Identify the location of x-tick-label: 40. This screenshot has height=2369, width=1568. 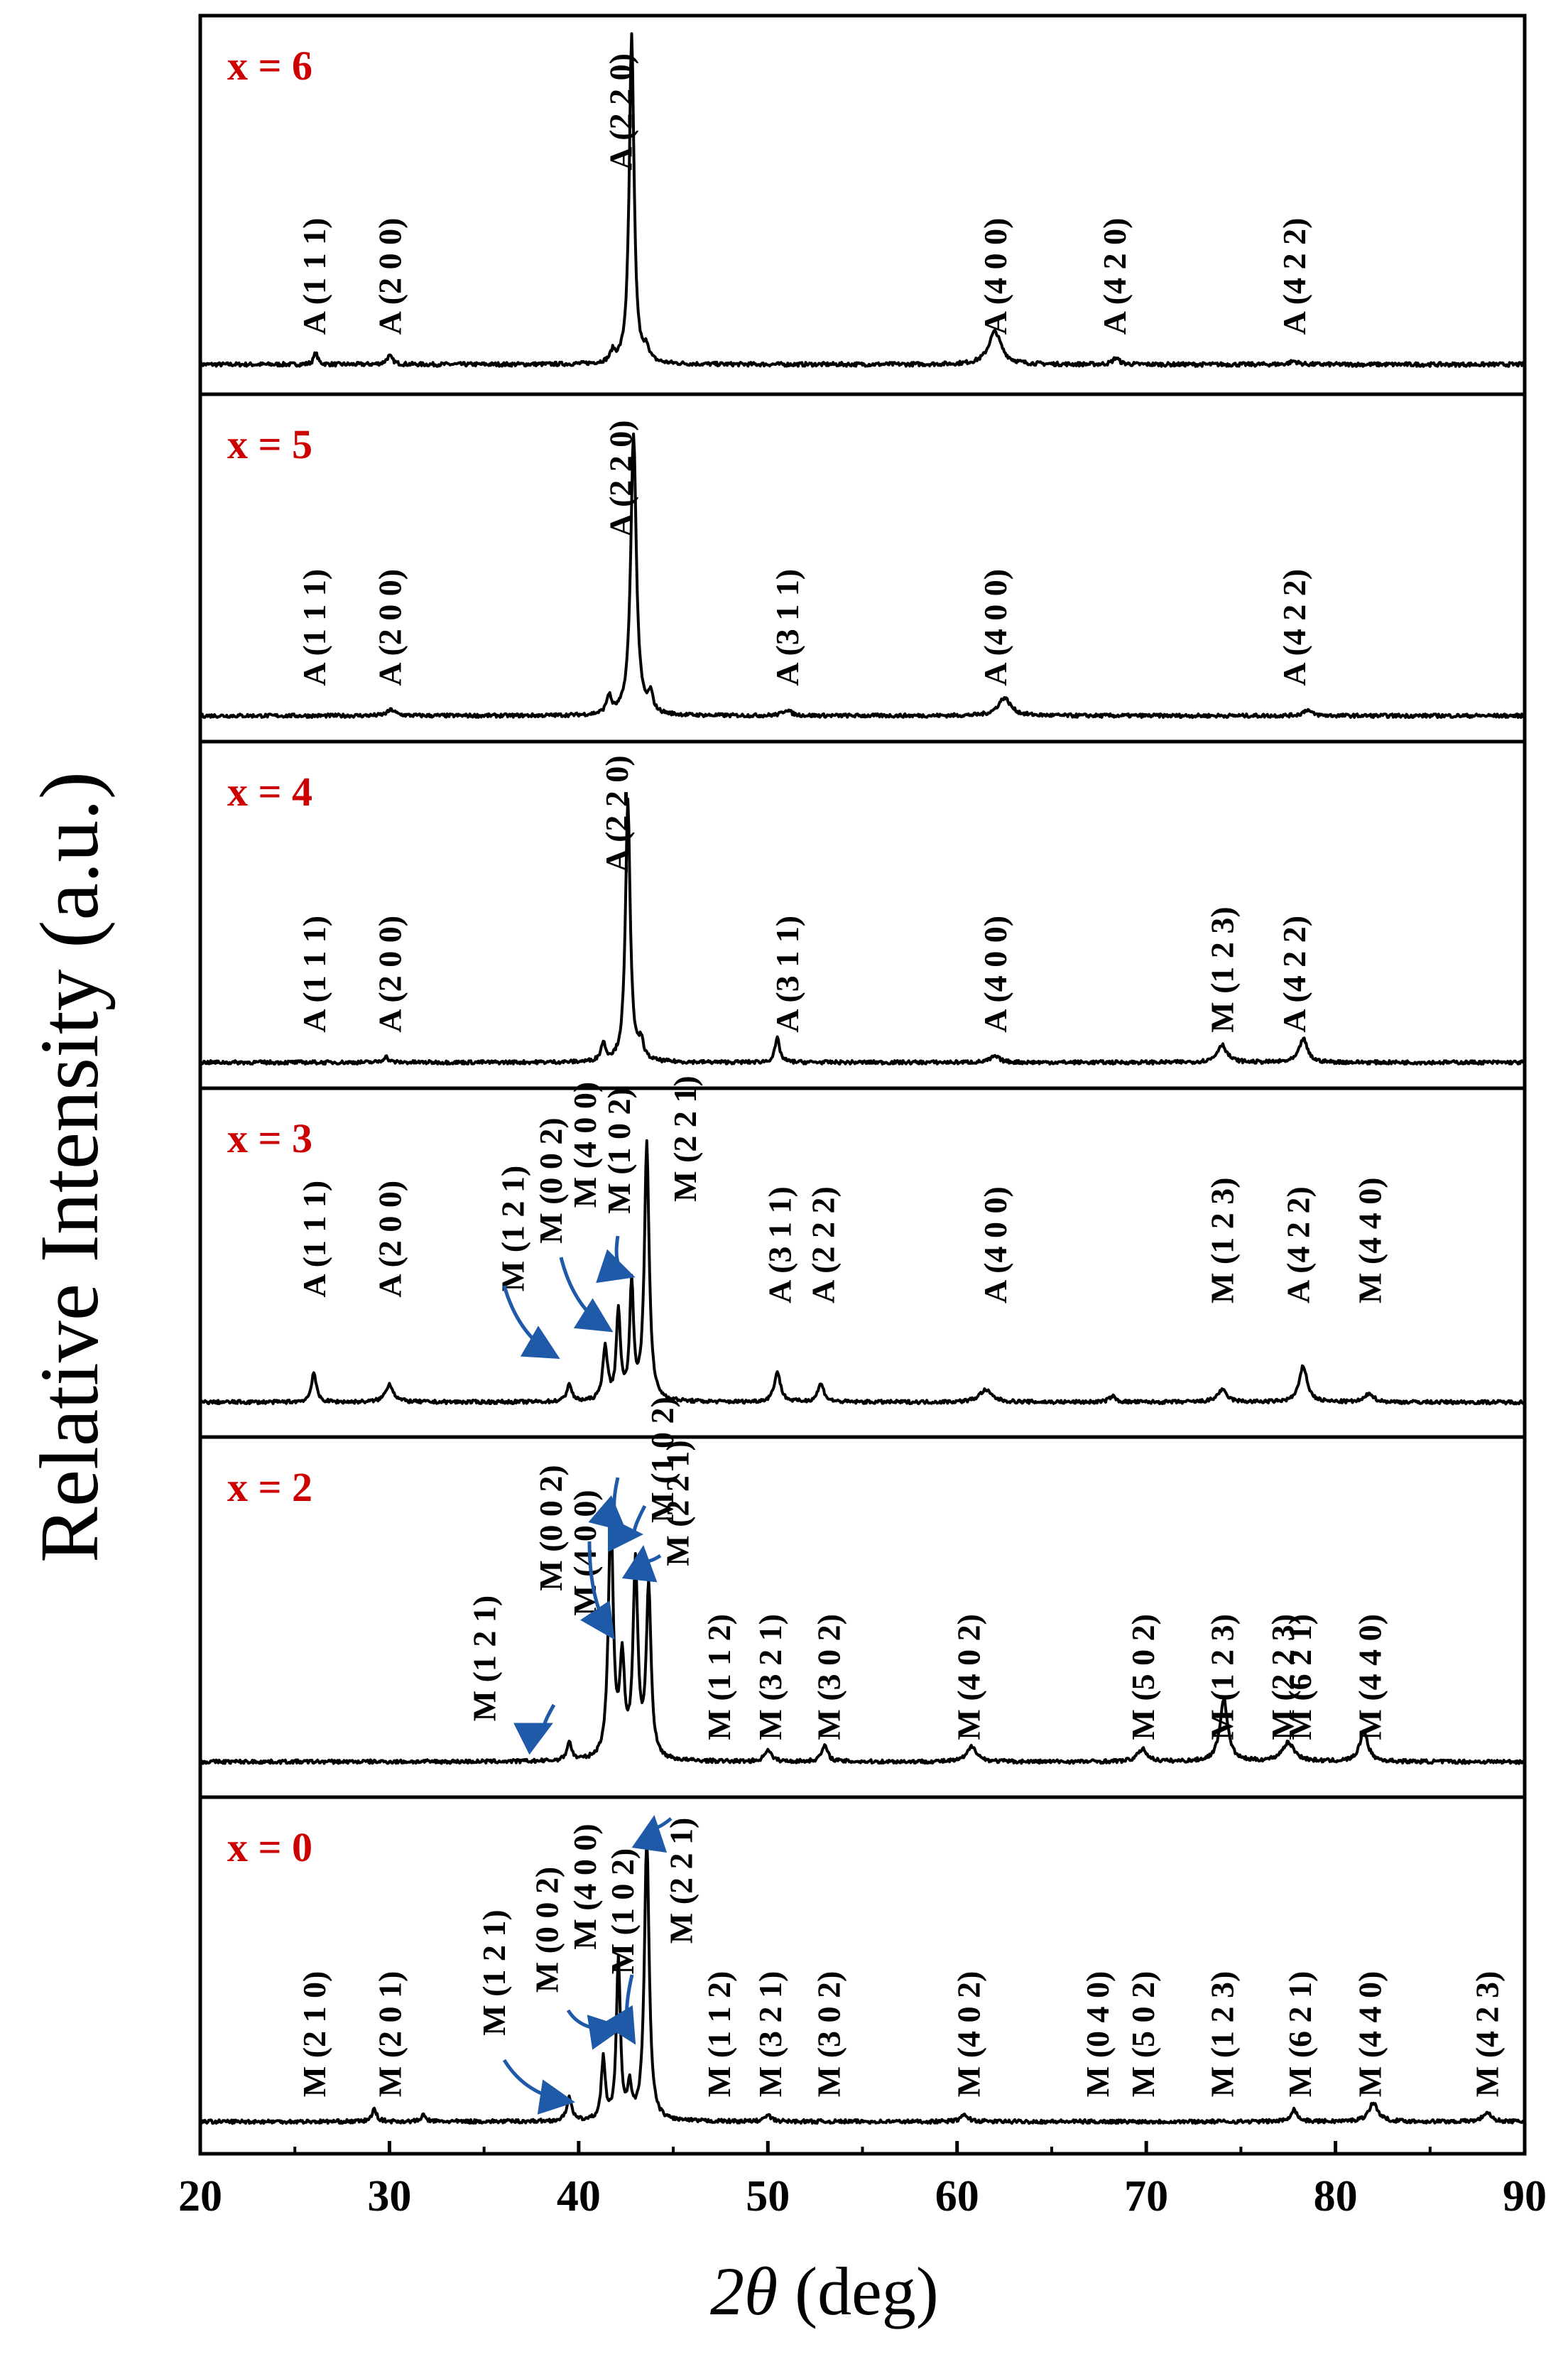
(579, 2196).